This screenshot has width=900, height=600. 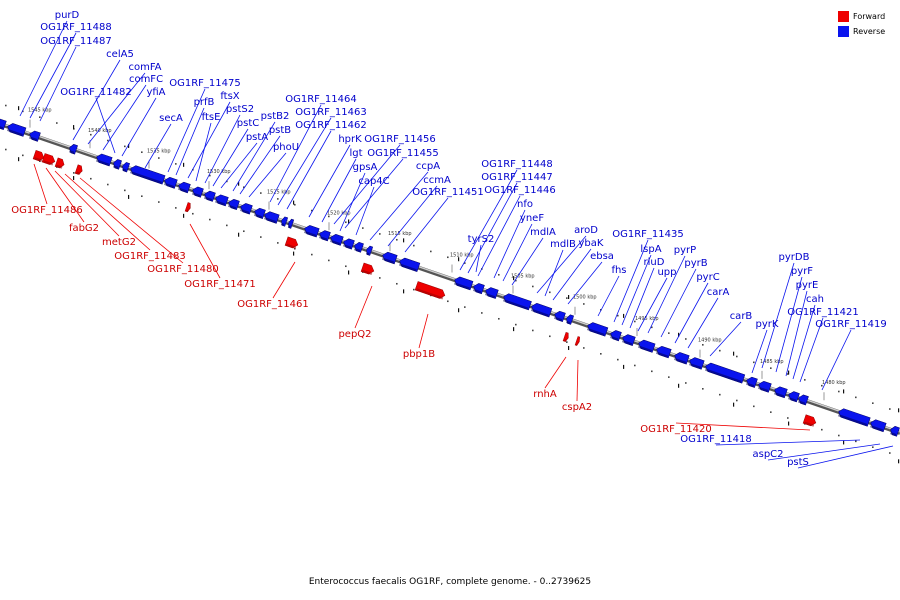 What do you see at coordinates (481, 239) in the screenshot?
I see `gene-label: tyrS2` at bounding box center [481, 239].